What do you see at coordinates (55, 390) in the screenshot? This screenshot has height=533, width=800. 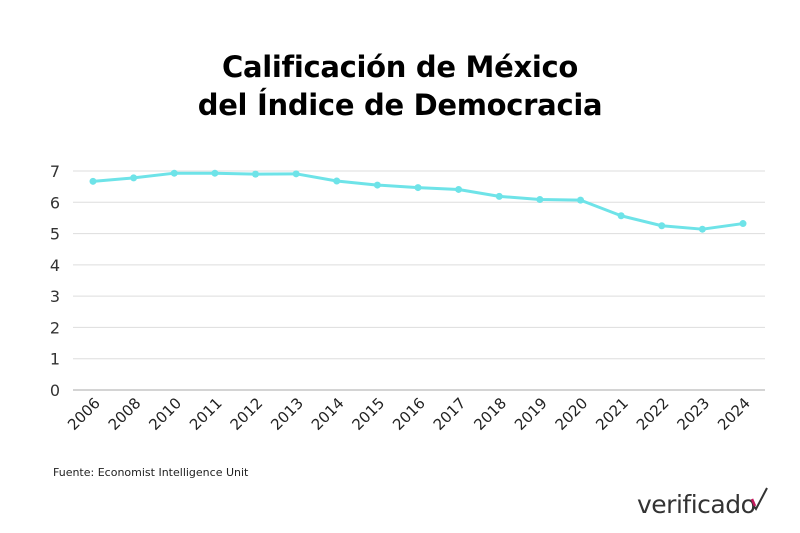 I see `y-tick-label: 0` at bounding box center [55, 390].